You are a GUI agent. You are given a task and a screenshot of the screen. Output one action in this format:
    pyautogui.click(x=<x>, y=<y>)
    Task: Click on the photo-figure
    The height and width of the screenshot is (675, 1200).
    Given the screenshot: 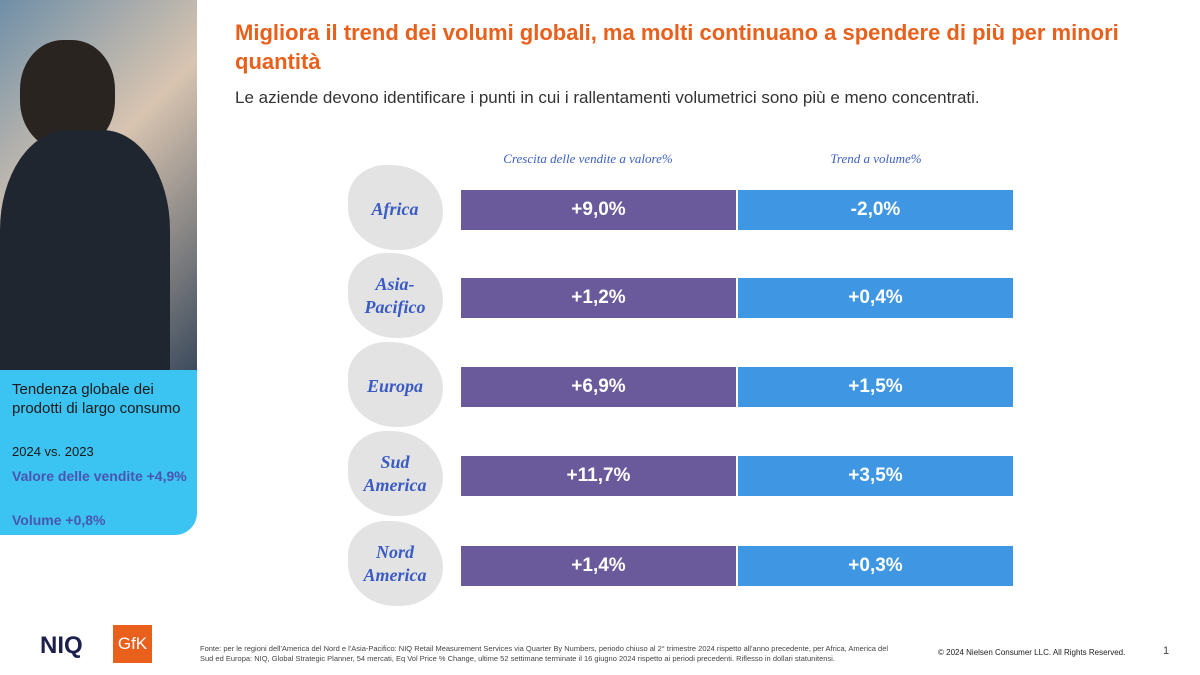 What is the action you would take?
    pyautogui.click(x=85, y=251)
    